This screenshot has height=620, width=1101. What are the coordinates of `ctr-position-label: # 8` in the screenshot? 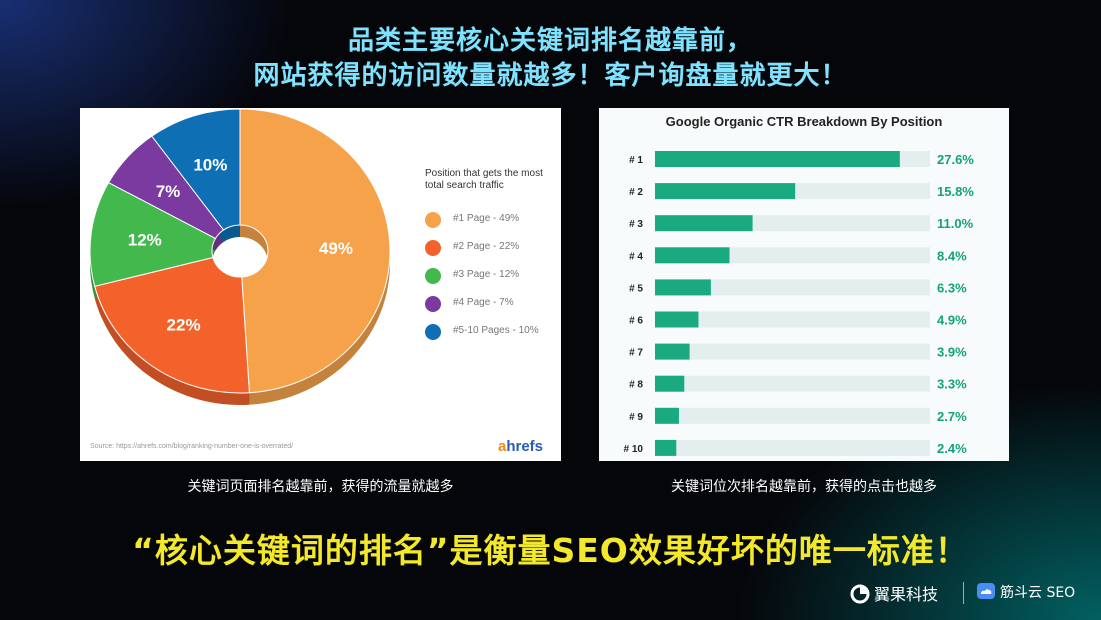 It's located at (636, 385).